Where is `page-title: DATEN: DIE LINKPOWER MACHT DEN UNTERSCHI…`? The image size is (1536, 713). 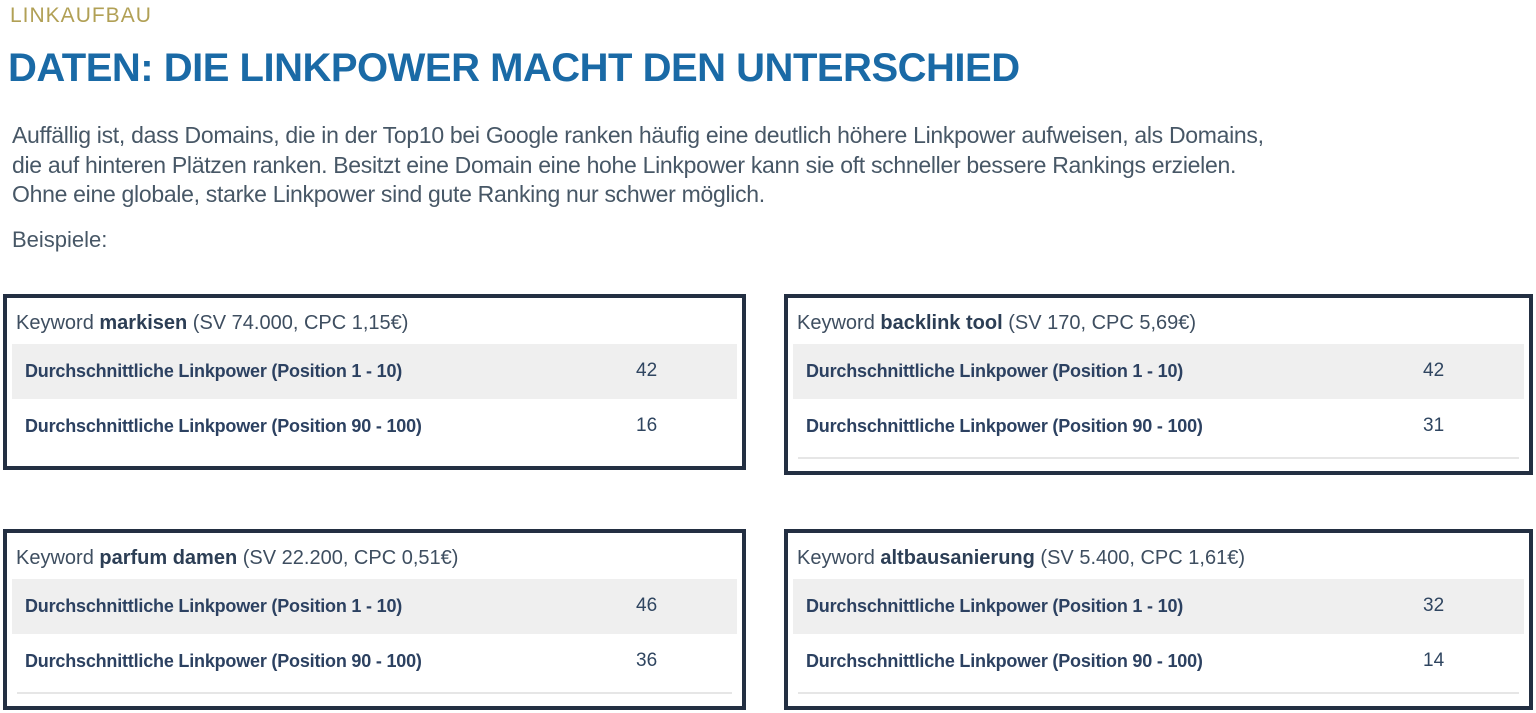 page-title: DATEN: DIE LINKPOWER MACHT DEN UNTERSCHI… is located at coordinates (514, 68).